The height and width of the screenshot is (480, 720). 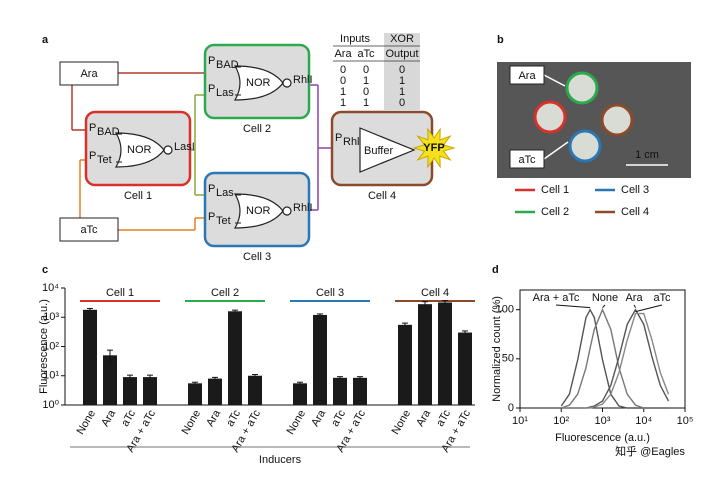 I want to click on photo-label: Ara, so click(x=527, y=76).